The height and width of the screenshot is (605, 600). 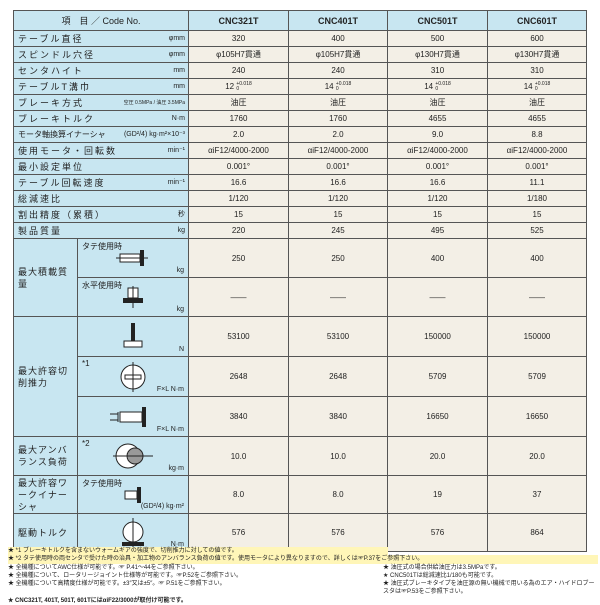 I want to click on value-cell: 320, so click(x=238, y=38).